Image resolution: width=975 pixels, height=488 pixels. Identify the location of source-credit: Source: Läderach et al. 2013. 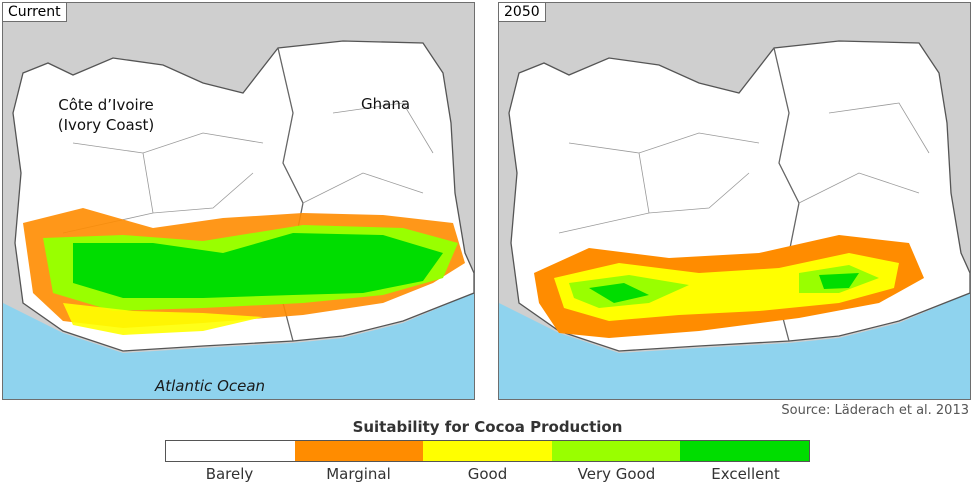
(875, 410).